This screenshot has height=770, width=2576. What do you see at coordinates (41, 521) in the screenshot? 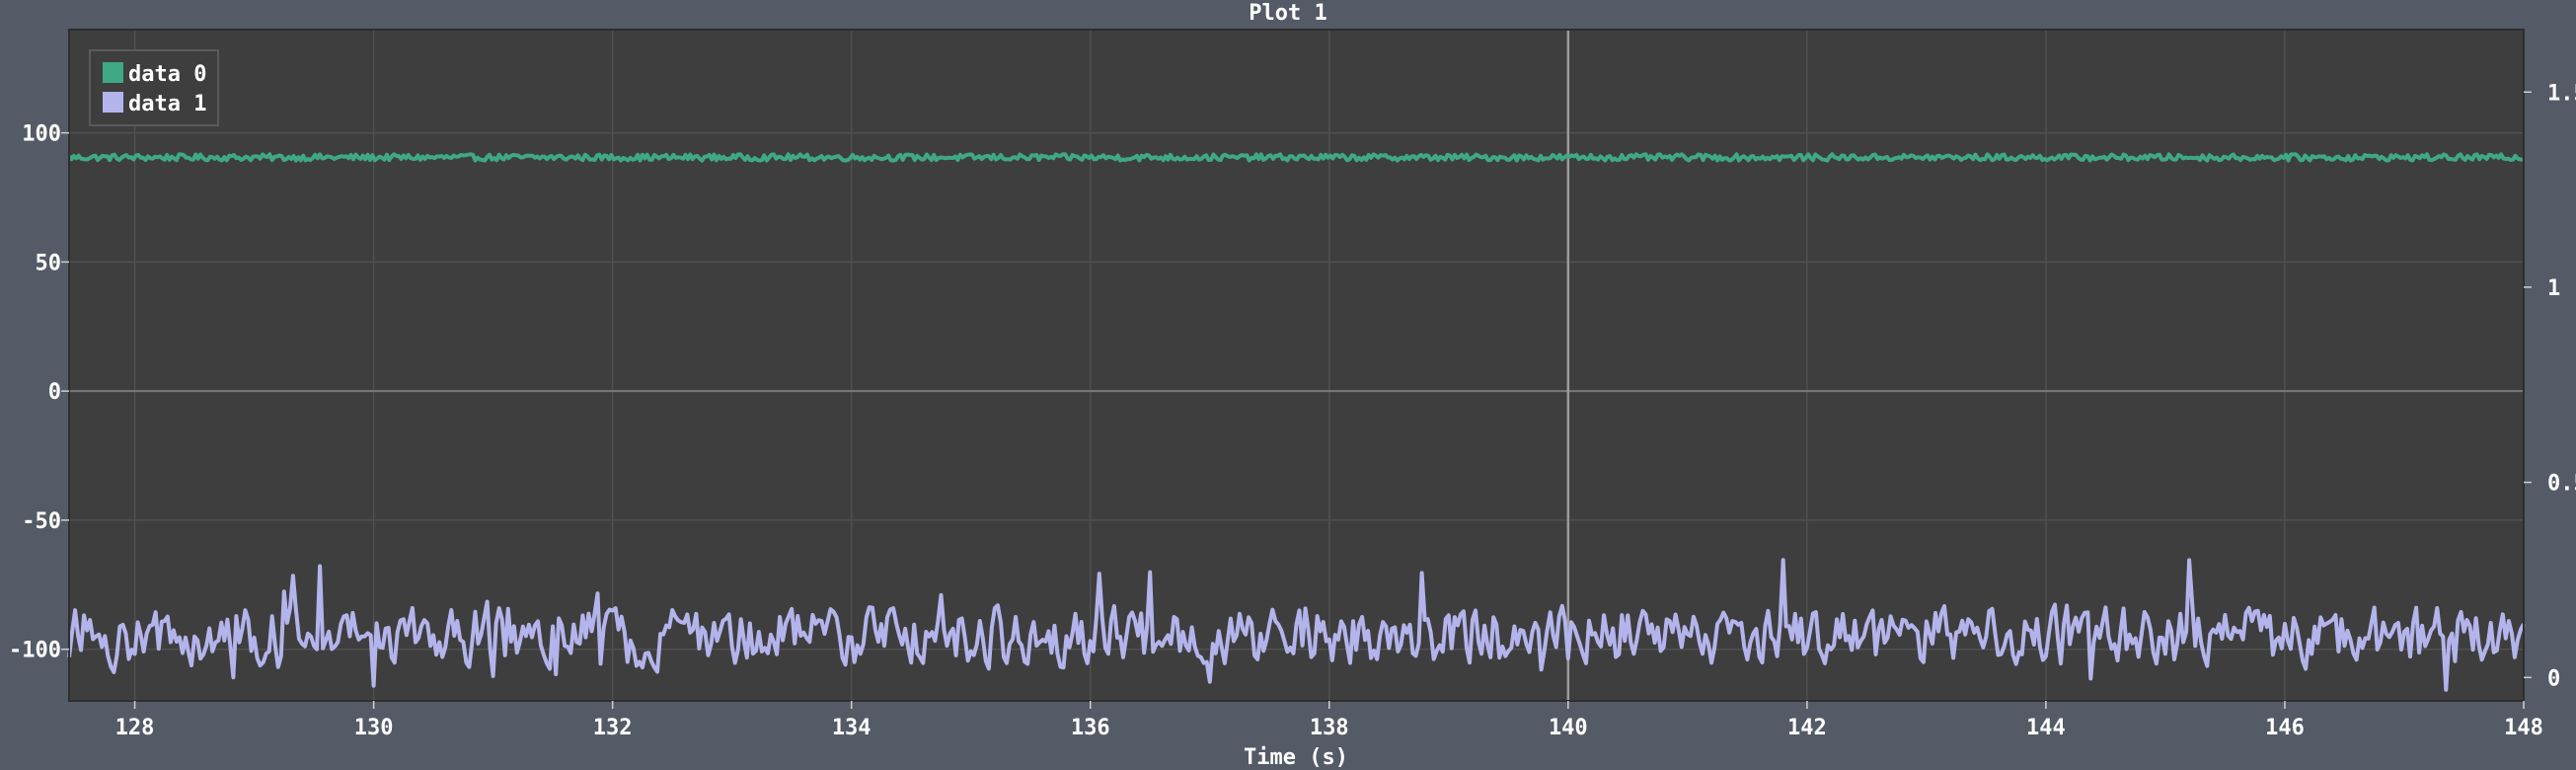
I see `y-tick-label: -50` at bounding box center [41, 521].